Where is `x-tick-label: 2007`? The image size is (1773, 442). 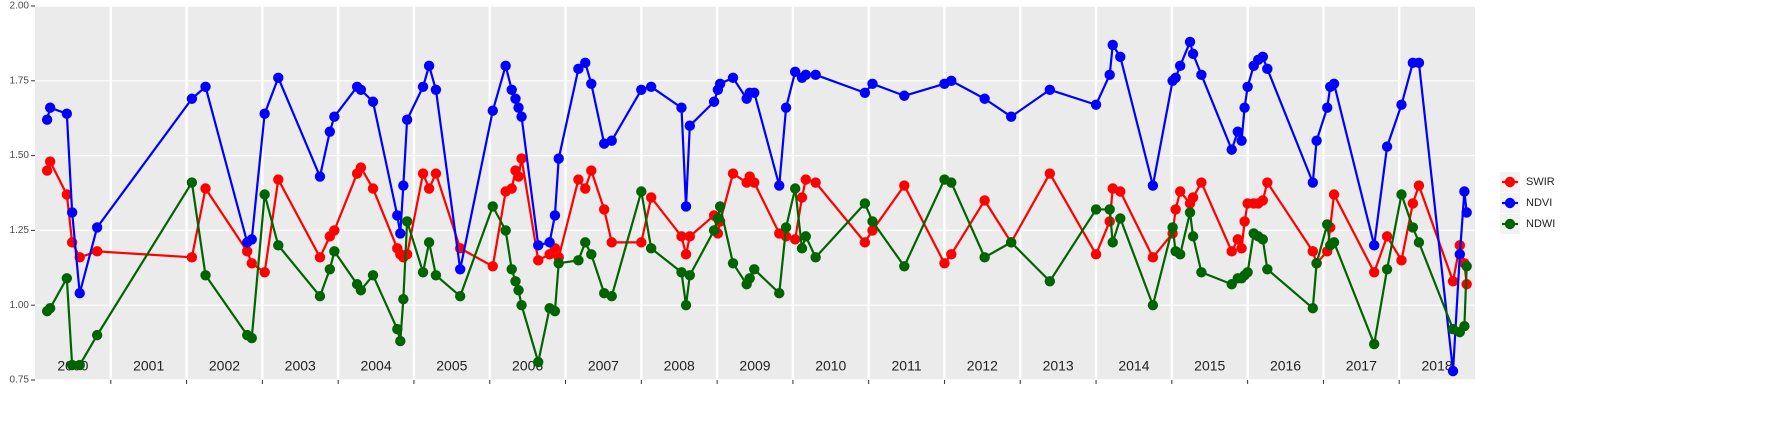 x-tick-label: 2007 is located at coordinates (603, 366).